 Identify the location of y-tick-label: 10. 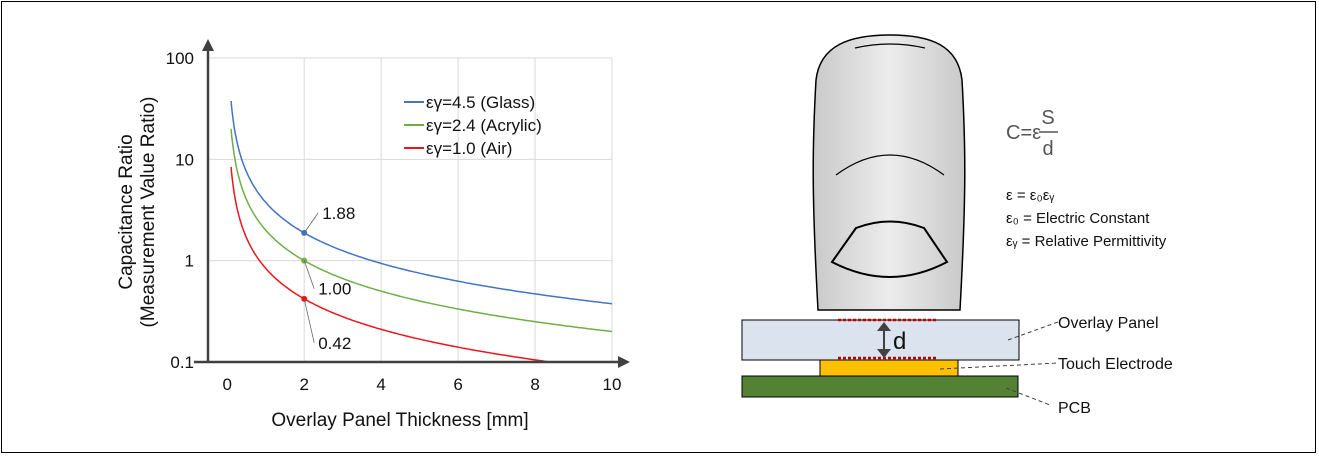
(184, 159).